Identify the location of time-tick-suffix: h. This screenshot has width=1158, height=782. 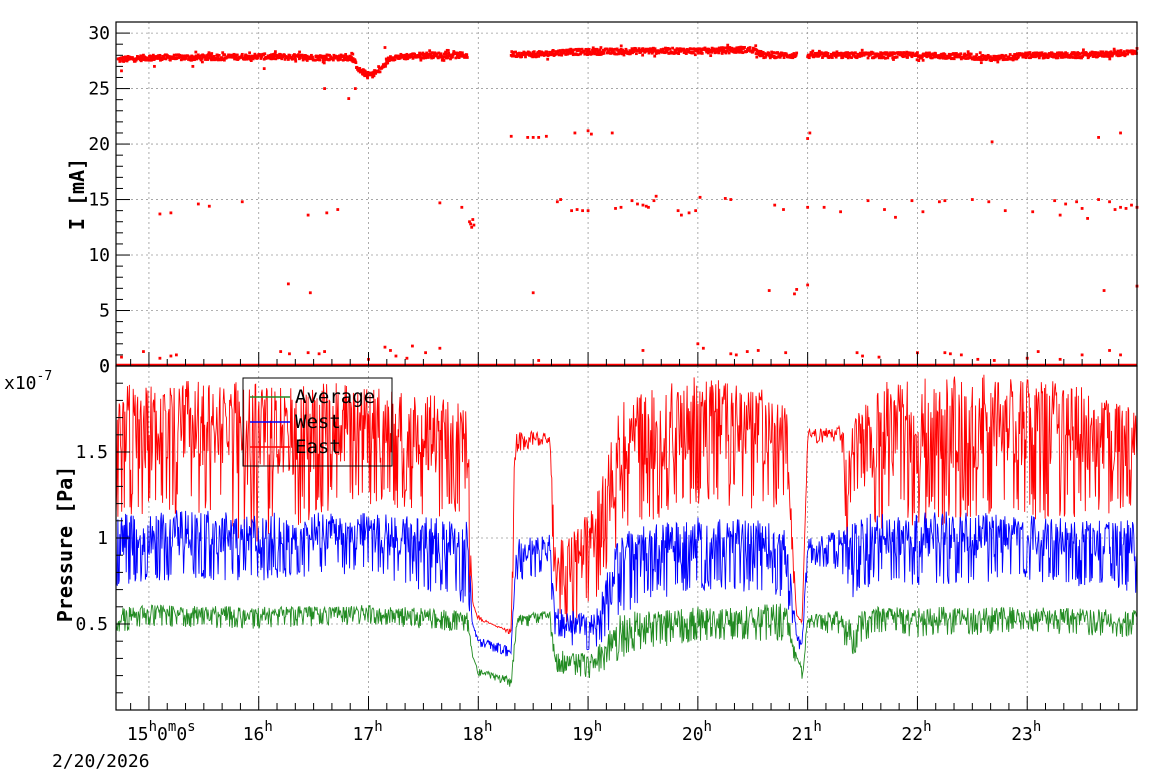
(1037, 727).